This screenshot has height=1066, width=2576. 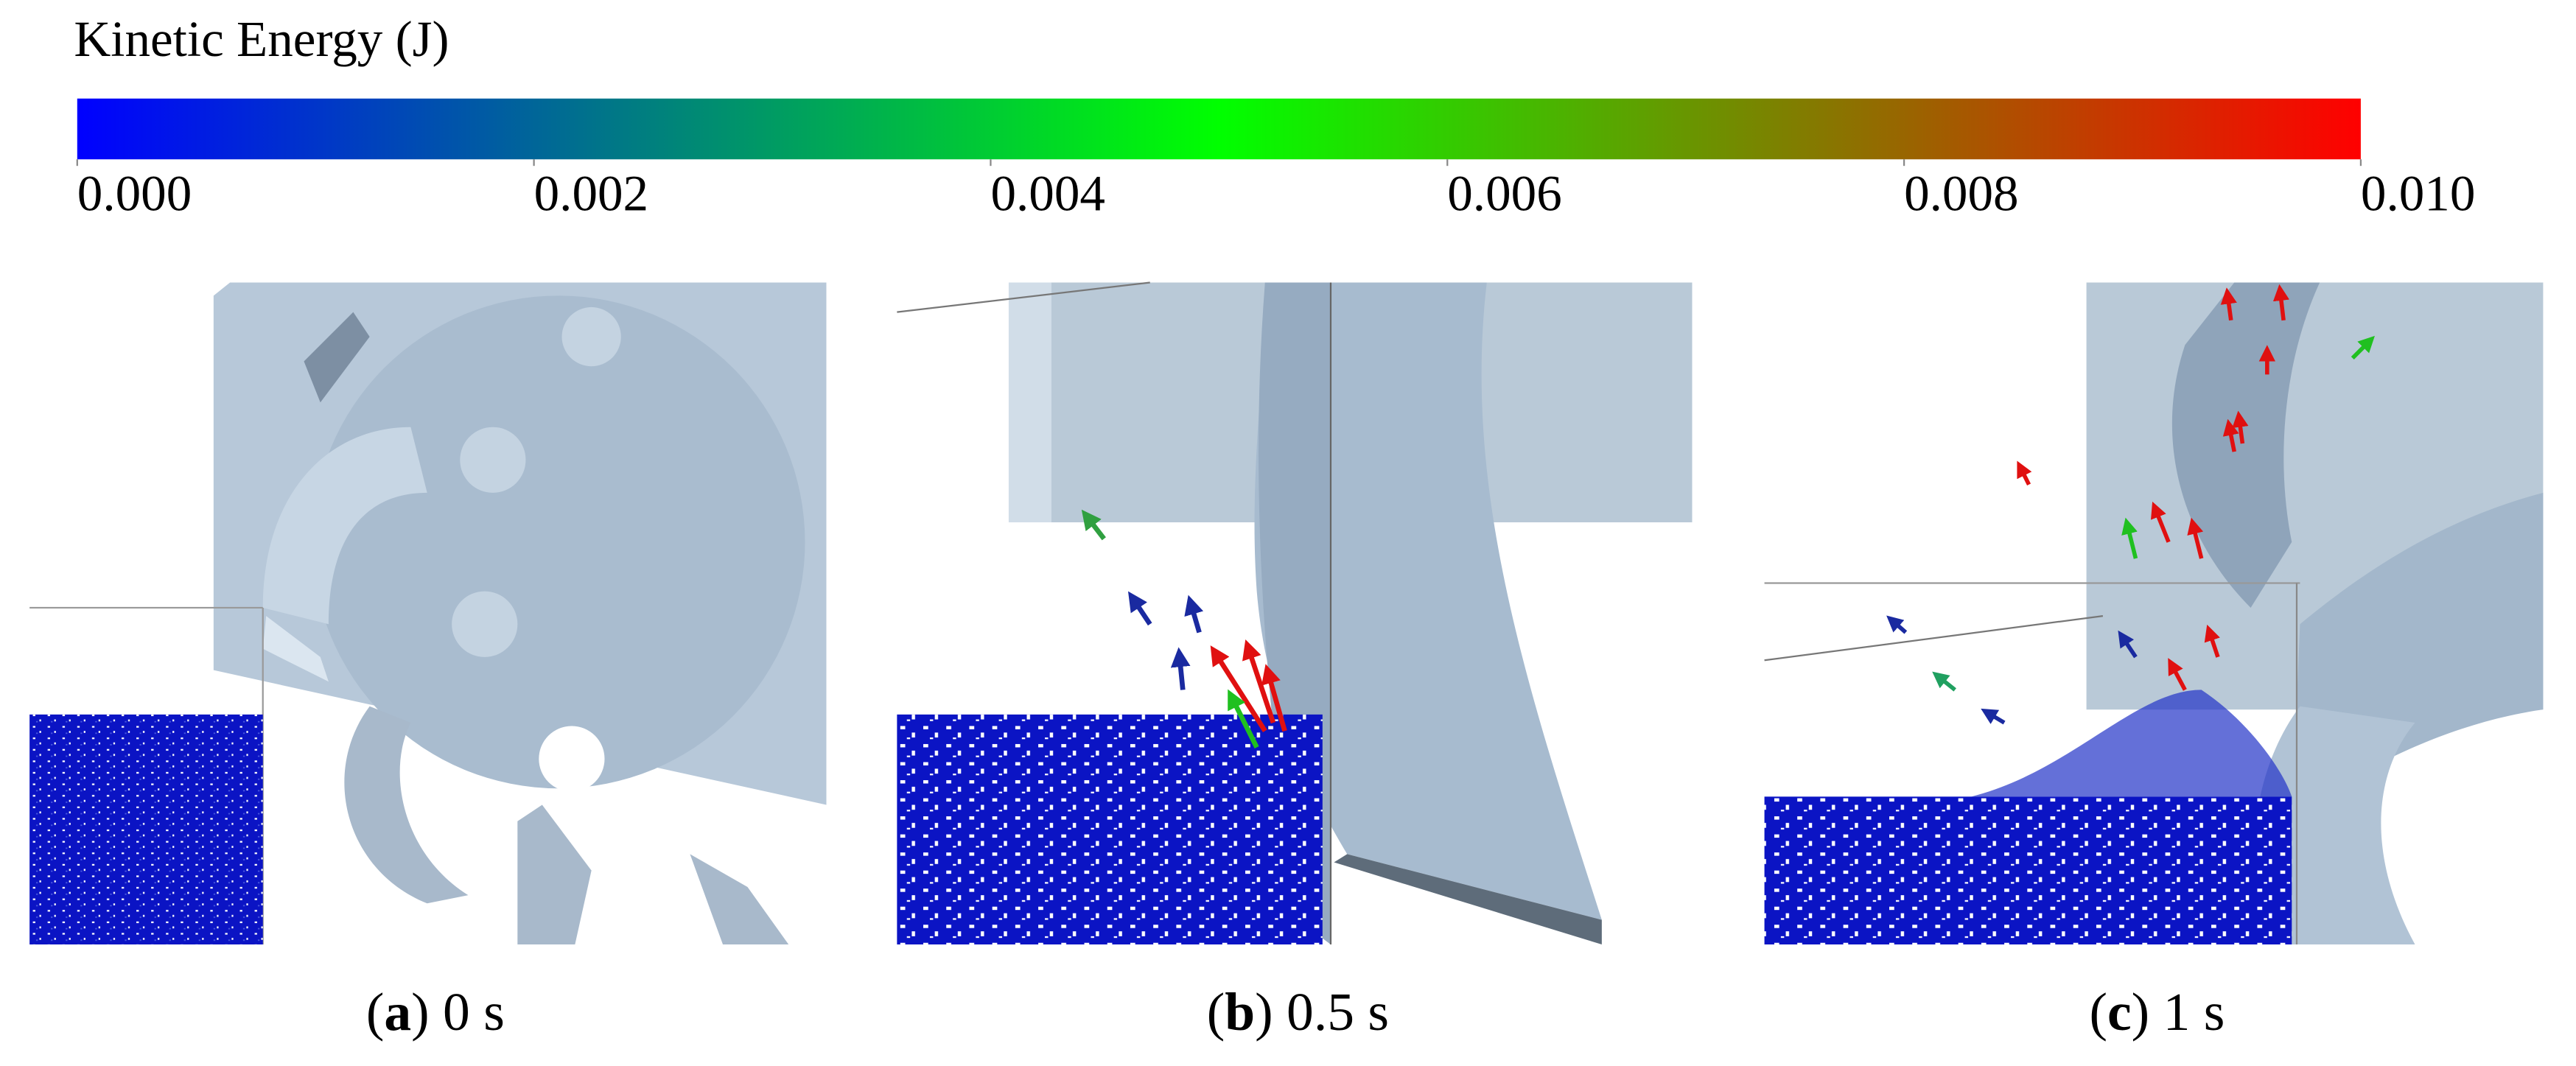 What do you see at coordinates (458, 1011) in the screenshot?
I see `caption-part: ) 0 s` at bounding box center [458, 1011].